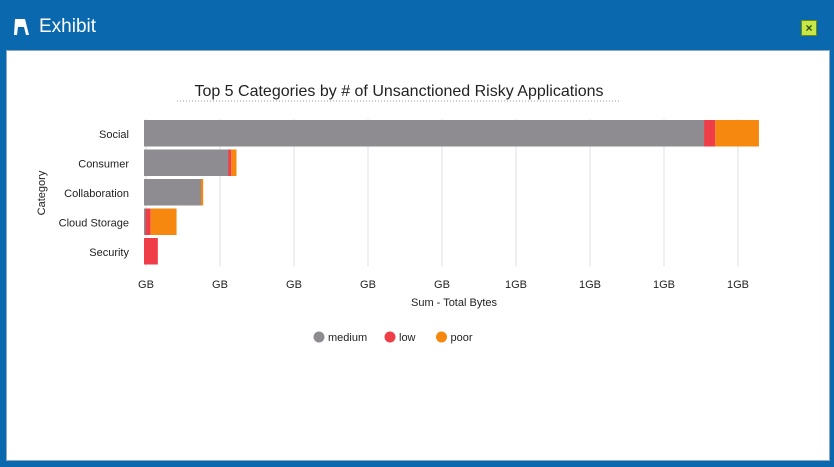  Describe the element at coordinates (454, 303) in the screenshot. I see `x-axis-label: Sum - Total Bytes` at that location.